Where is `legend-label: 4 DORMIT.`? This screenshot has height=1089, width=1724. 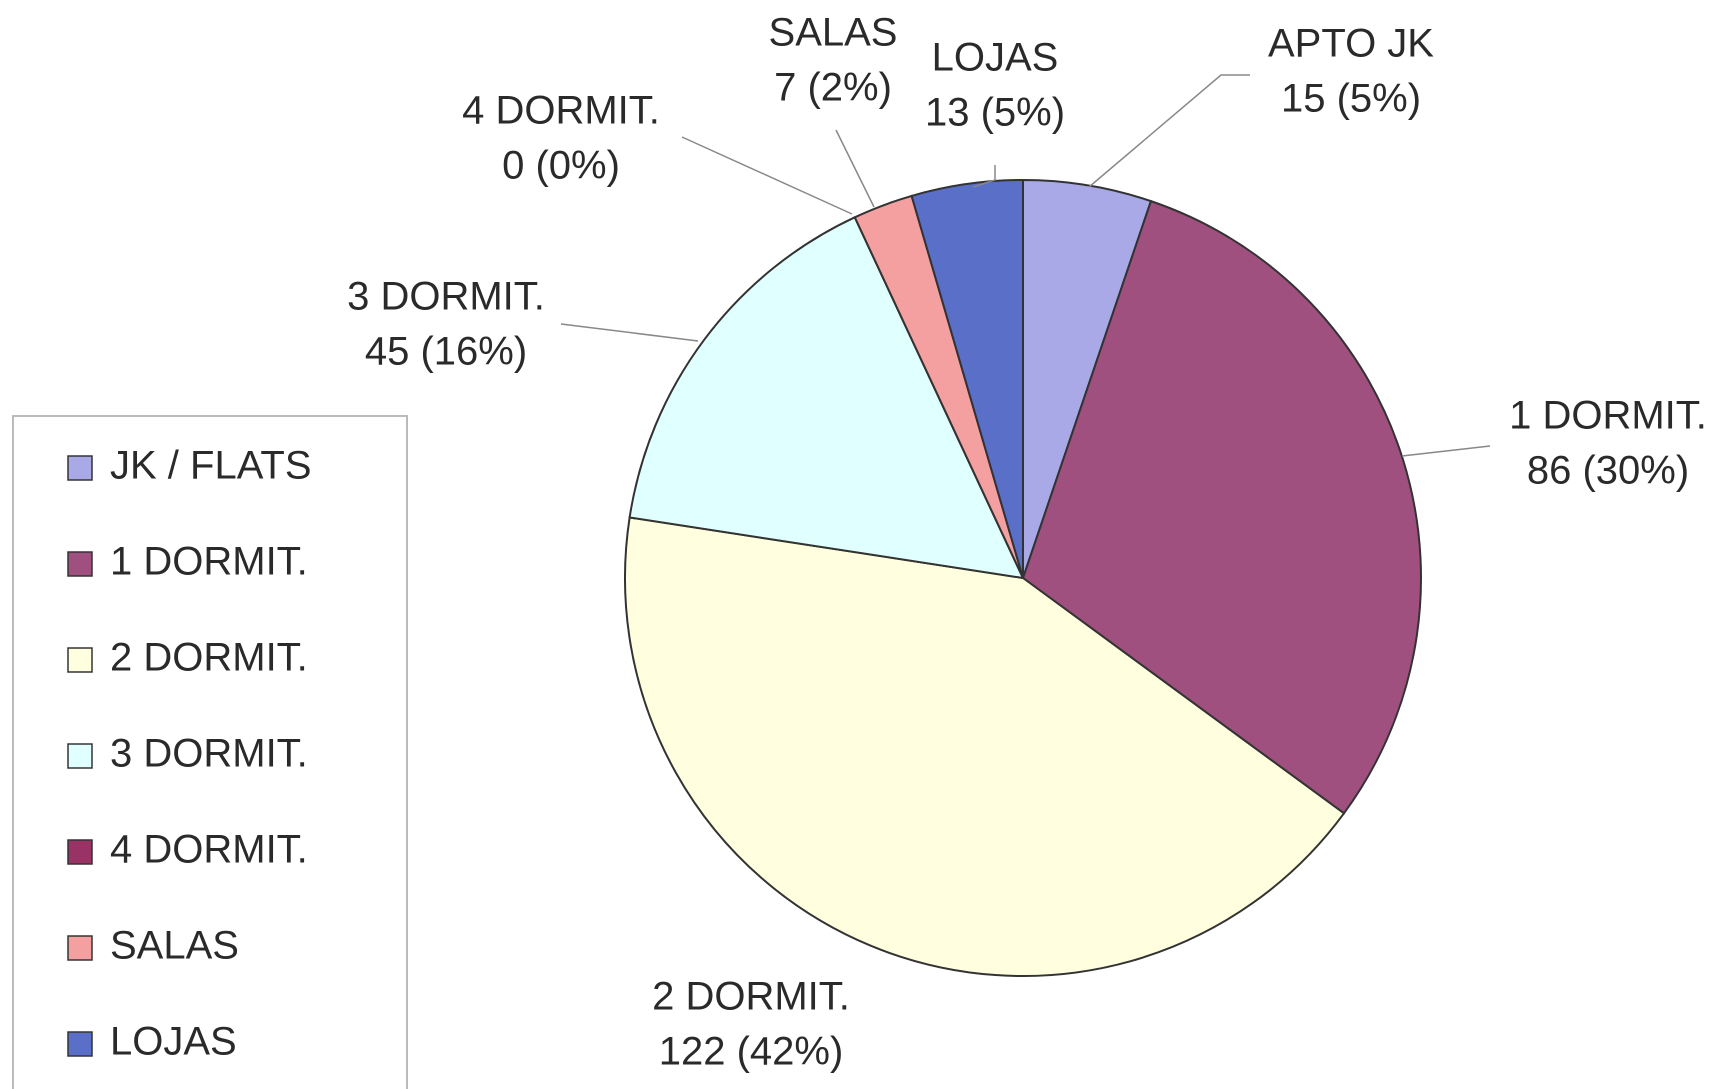 legend-label: 4 DORMIT. is located at coordinates (209, 850).